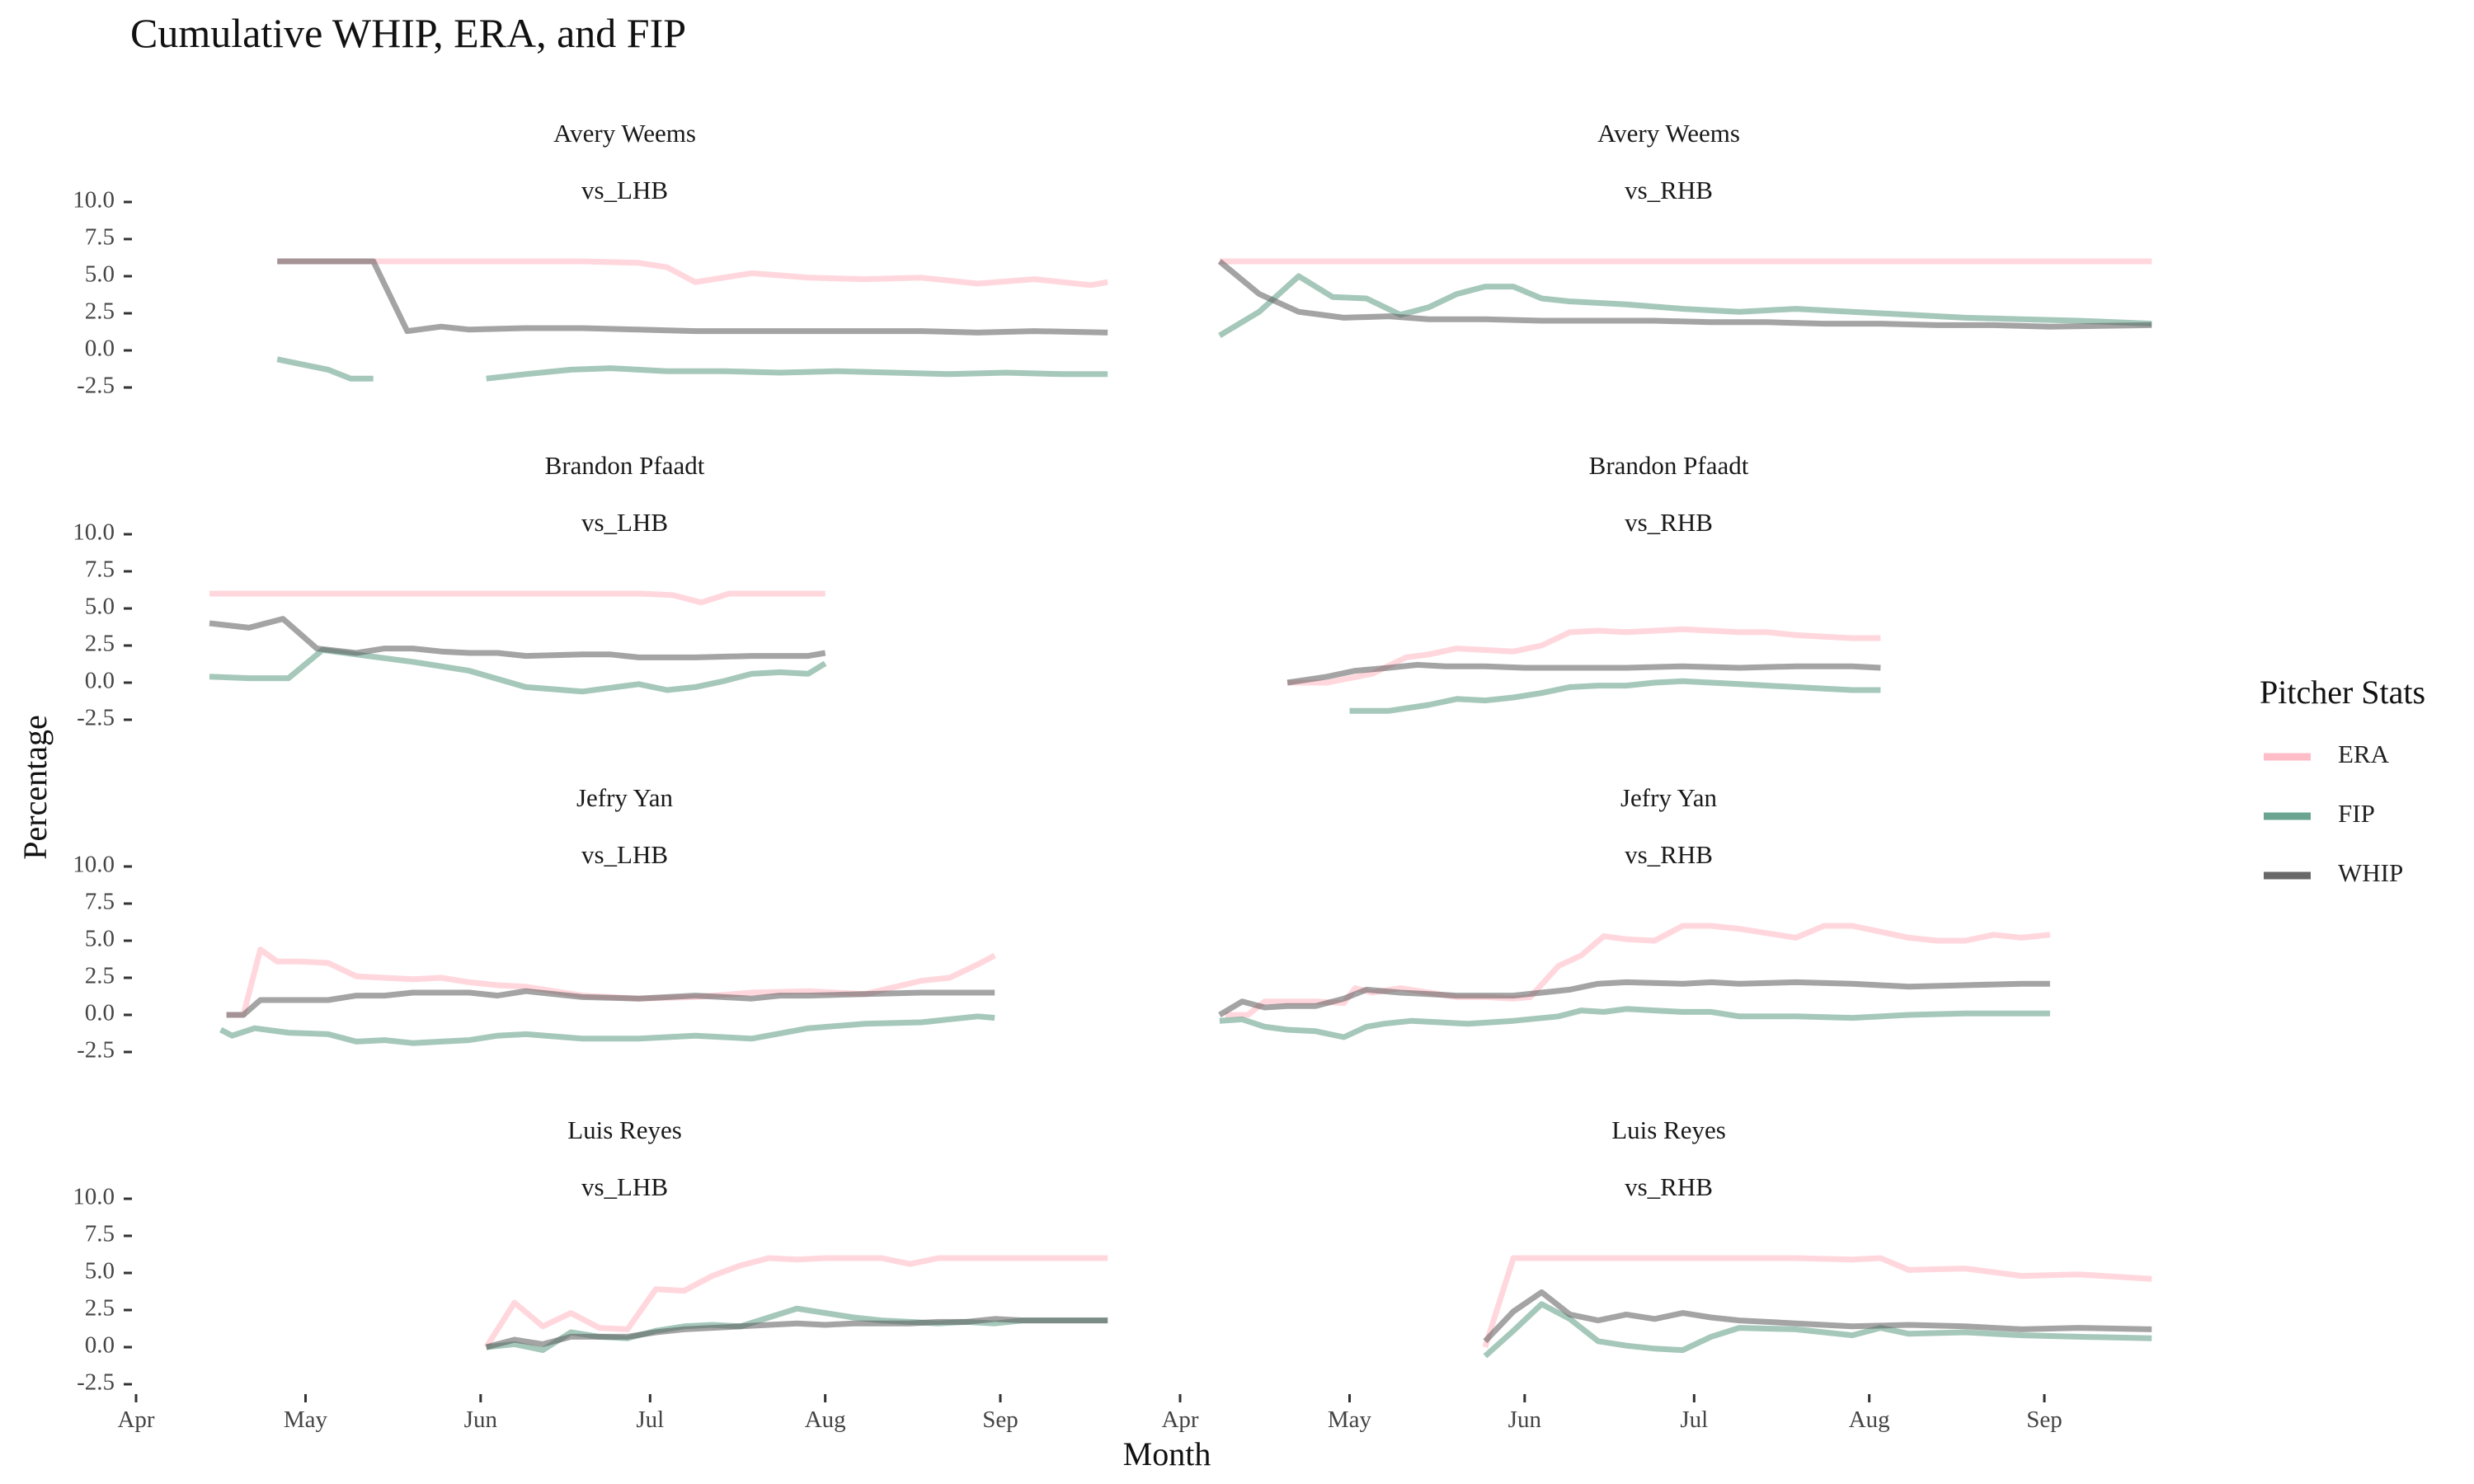 The height and width of the screenshot is (1484, 2474). I want to click on panel-avery-weems-vs-rhb: Avery Weems vs_RHB, so click(1684, 229).